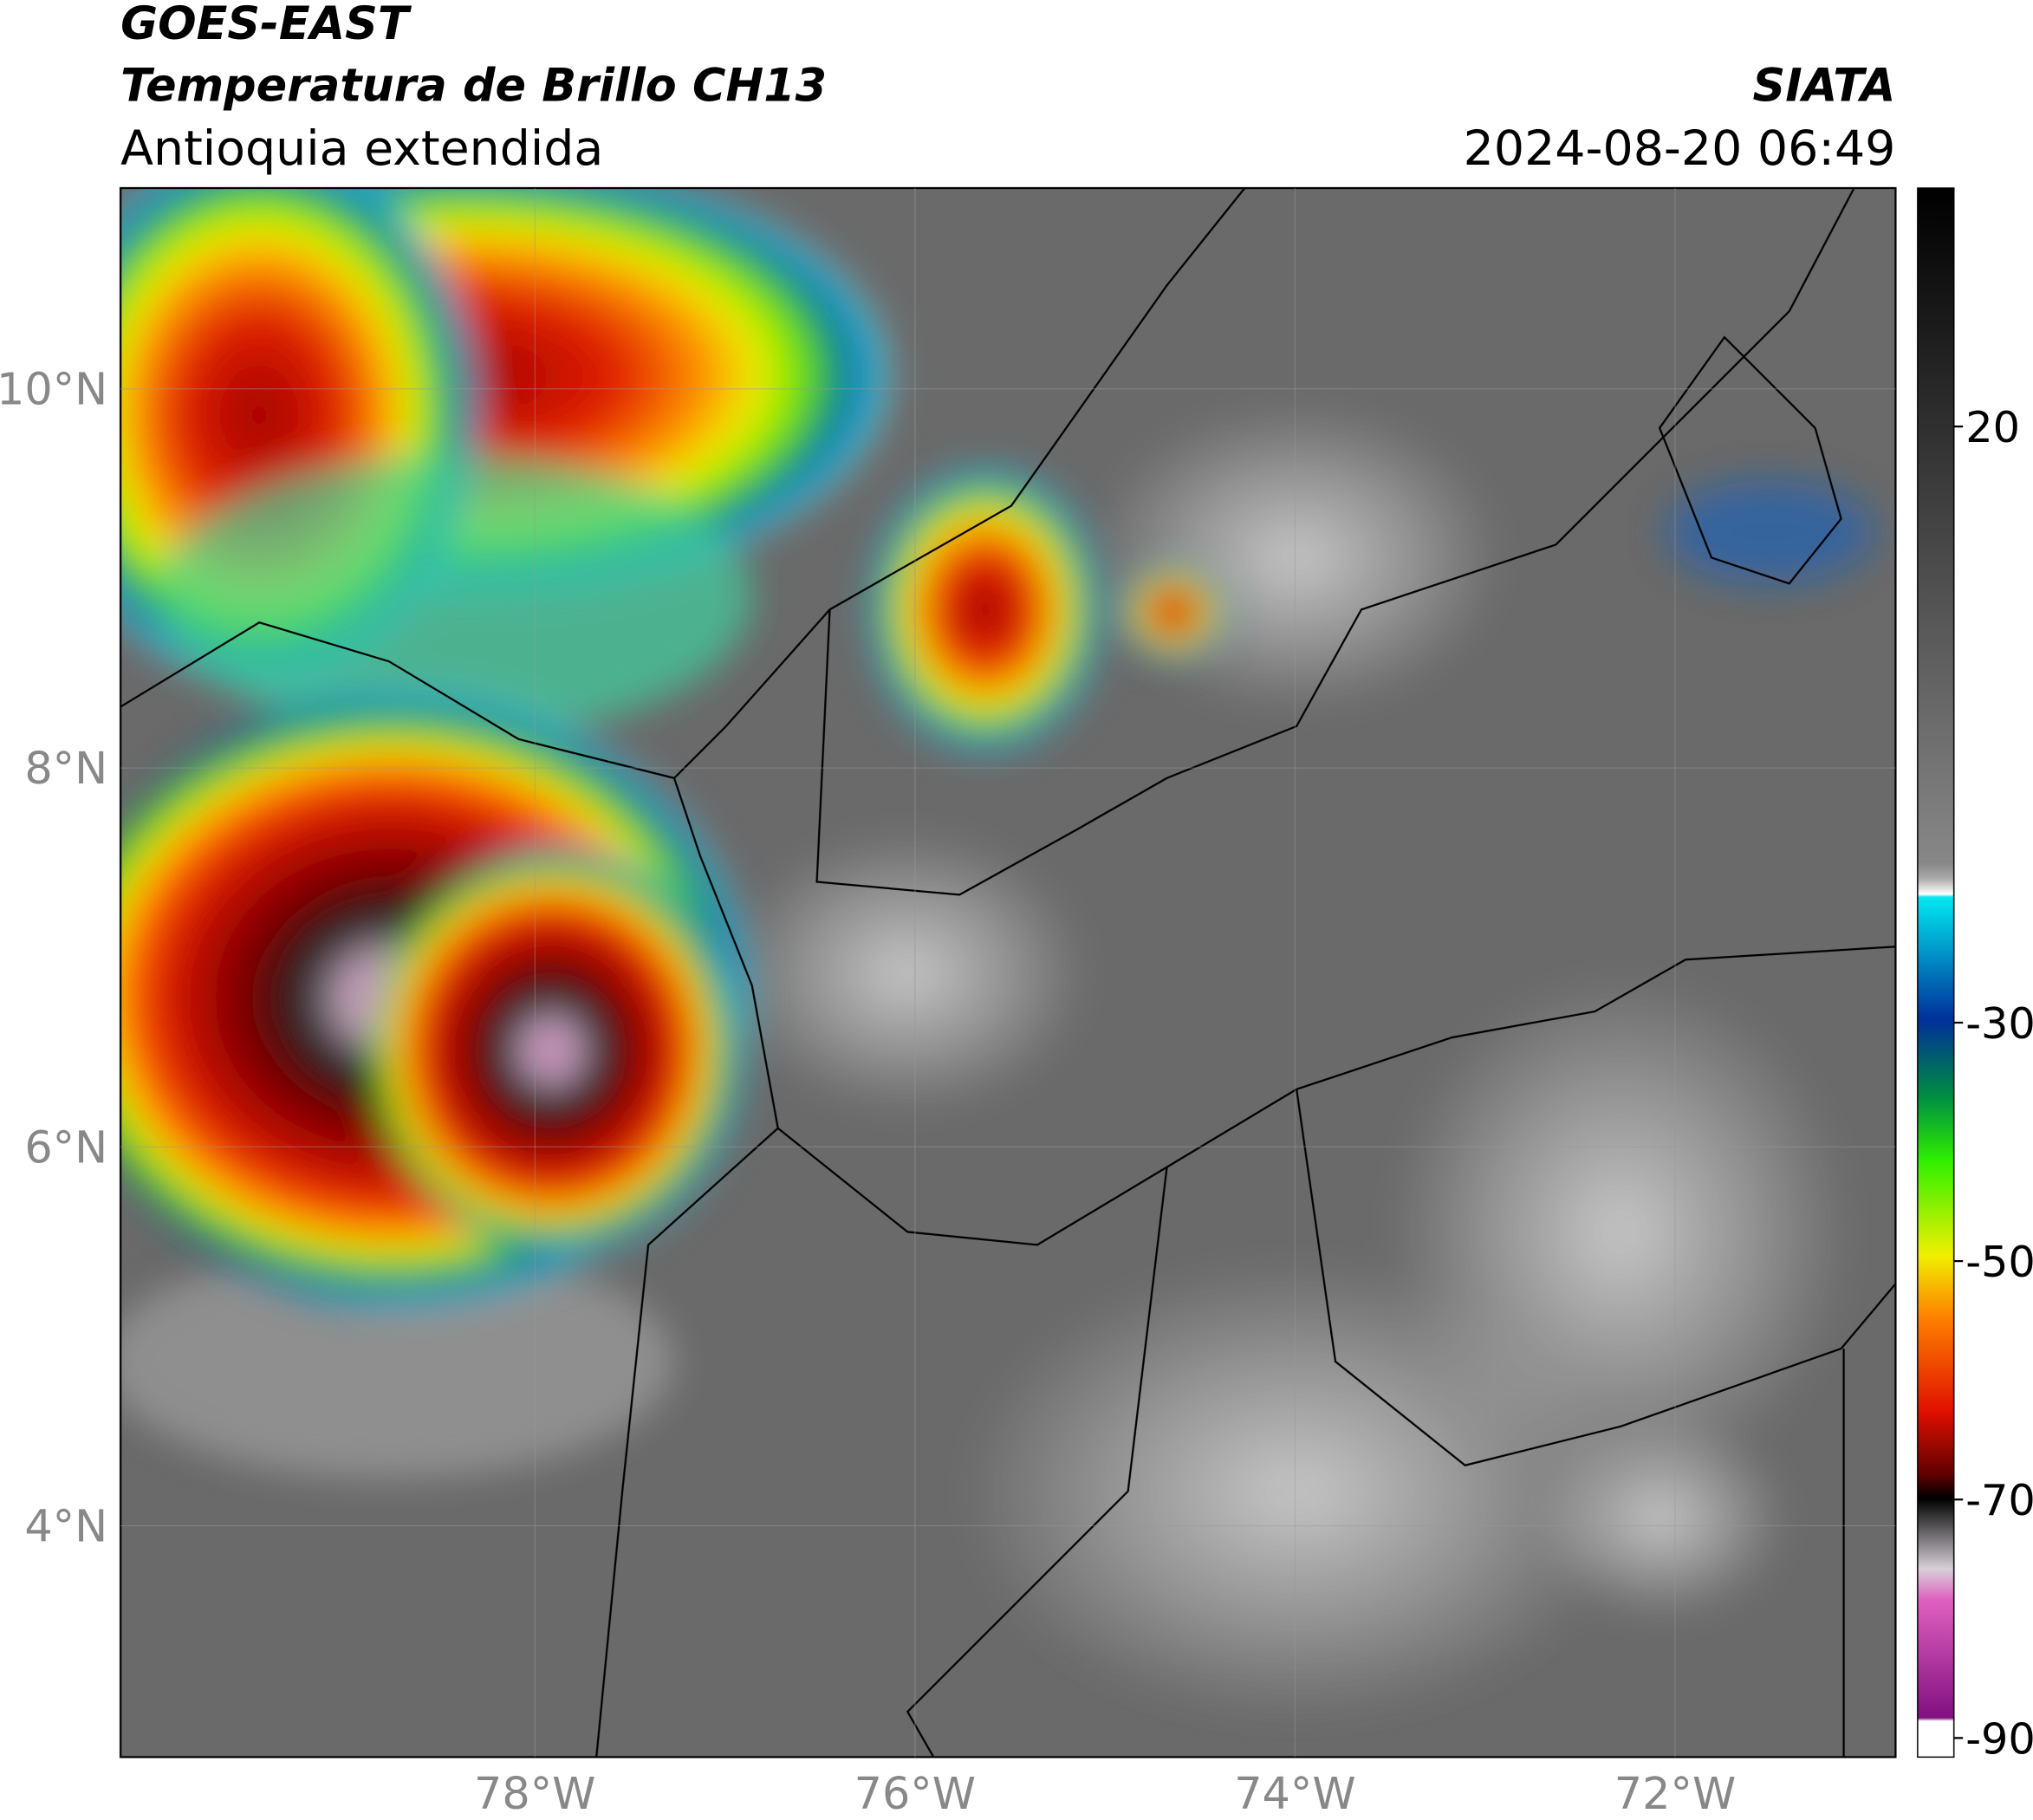 The width and height of the screenshot is (2033, 1820). What do you see at coordinates (1992, 427) in the screenshot?
I see `colorbar-label: 20` at bounding box center [1992, 427].